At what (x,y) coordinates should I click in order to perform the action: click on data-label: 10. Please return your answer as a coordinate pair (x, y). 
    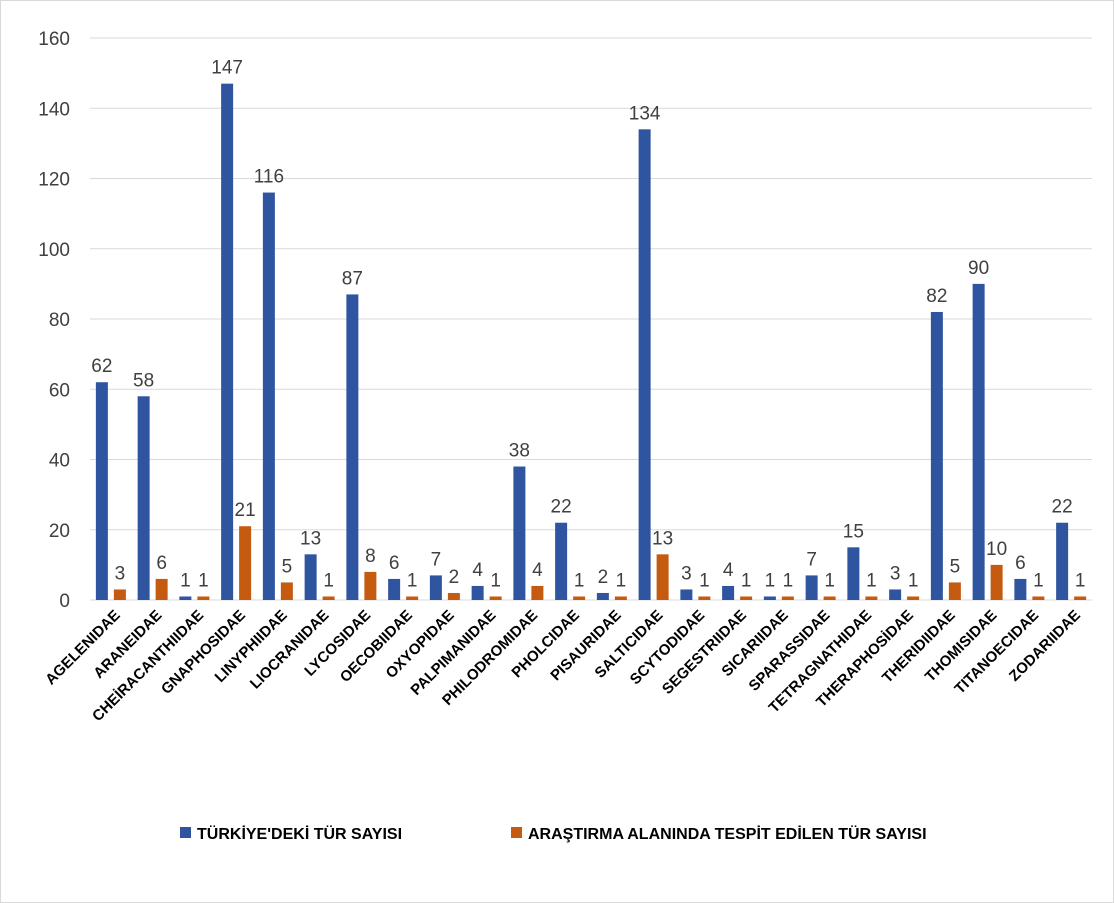
    Looking at the image, I should click on (996, 549).